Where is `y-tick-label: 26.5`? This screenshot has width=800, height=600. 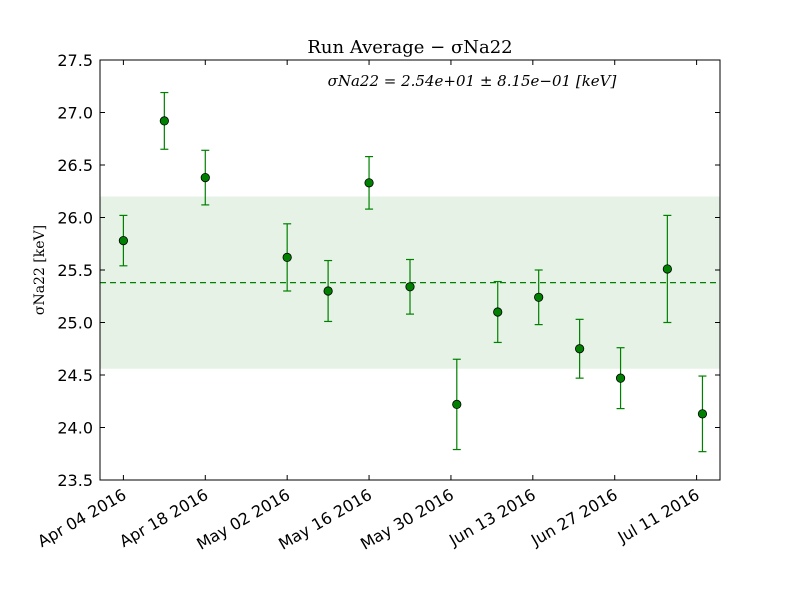 y-tick-label: 26.5 is located at coordinates (75, 165).